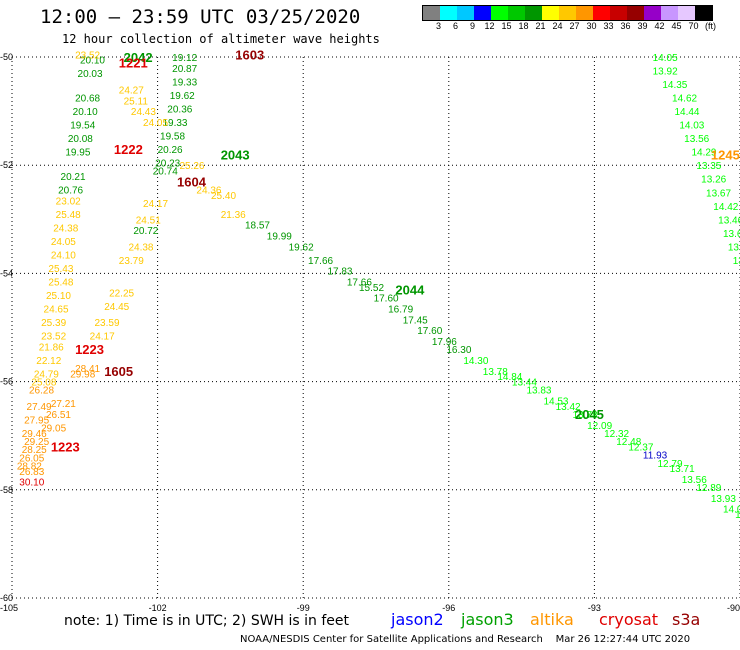 Image resolution: width=740 pixels, height=650 pixels. I want to click on colorbar-label: 27, so click(574, 26).